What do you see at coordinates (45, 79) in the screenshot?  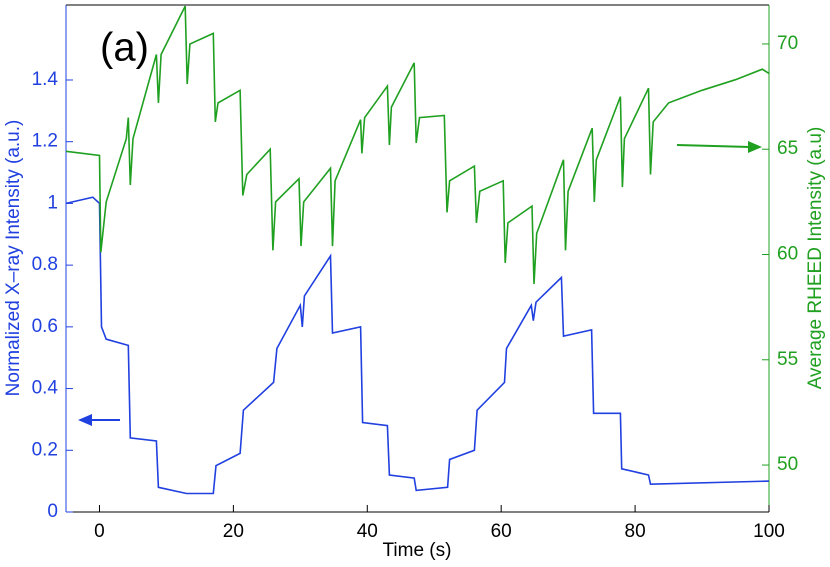 I see `y-tick-label: 1.4` at bounding box center [45, 79].